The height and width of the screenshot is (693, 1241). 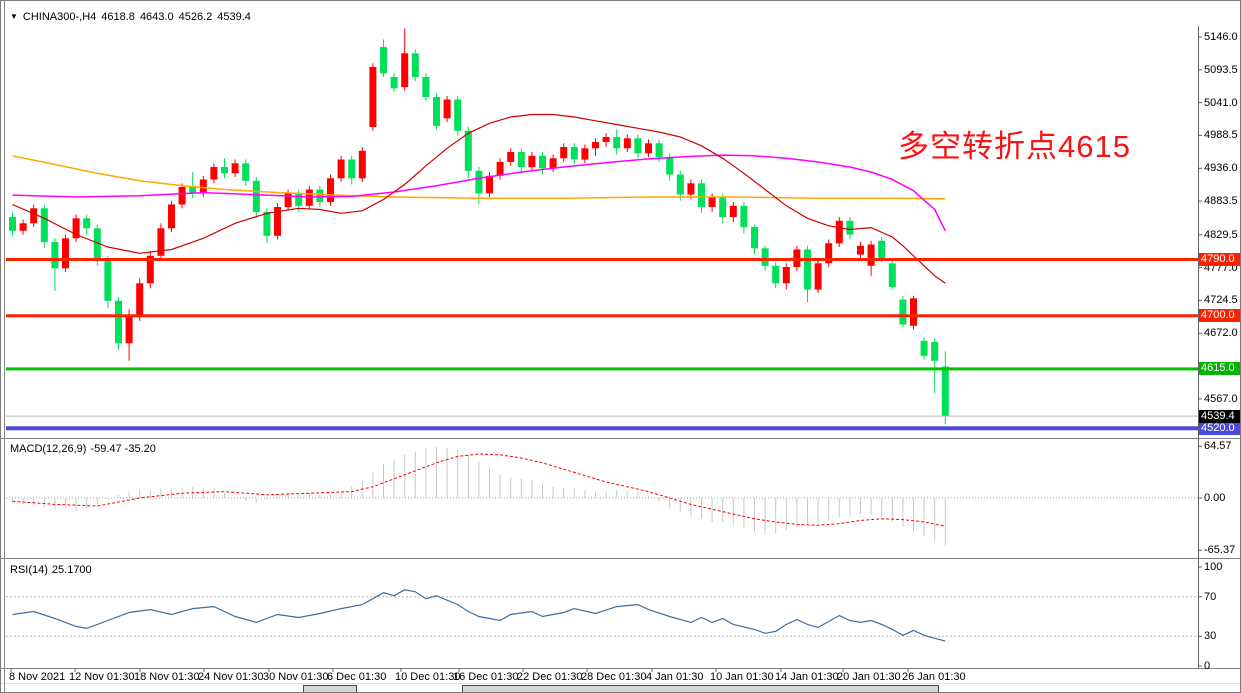 What do you see at coordinates (479, 615) in the screenshot?
I see `rsi-line` at bounding box center [479, 615].